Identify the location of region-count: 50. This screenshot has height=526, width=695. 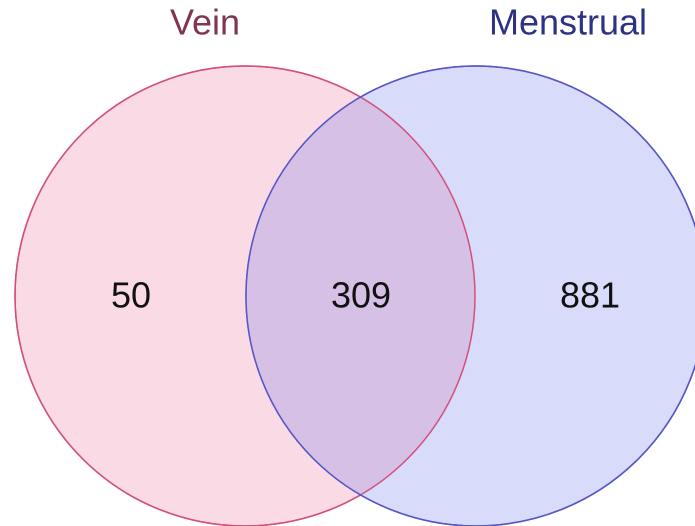
(131, 295).